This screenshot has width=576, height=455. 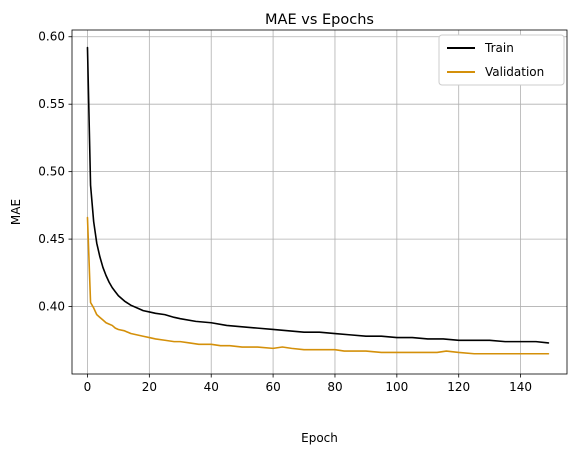 What do you see at coordinates (319, 438) in the screenshot?
I see `x-axis-label: Epoch` at bounding box center [319, 438].